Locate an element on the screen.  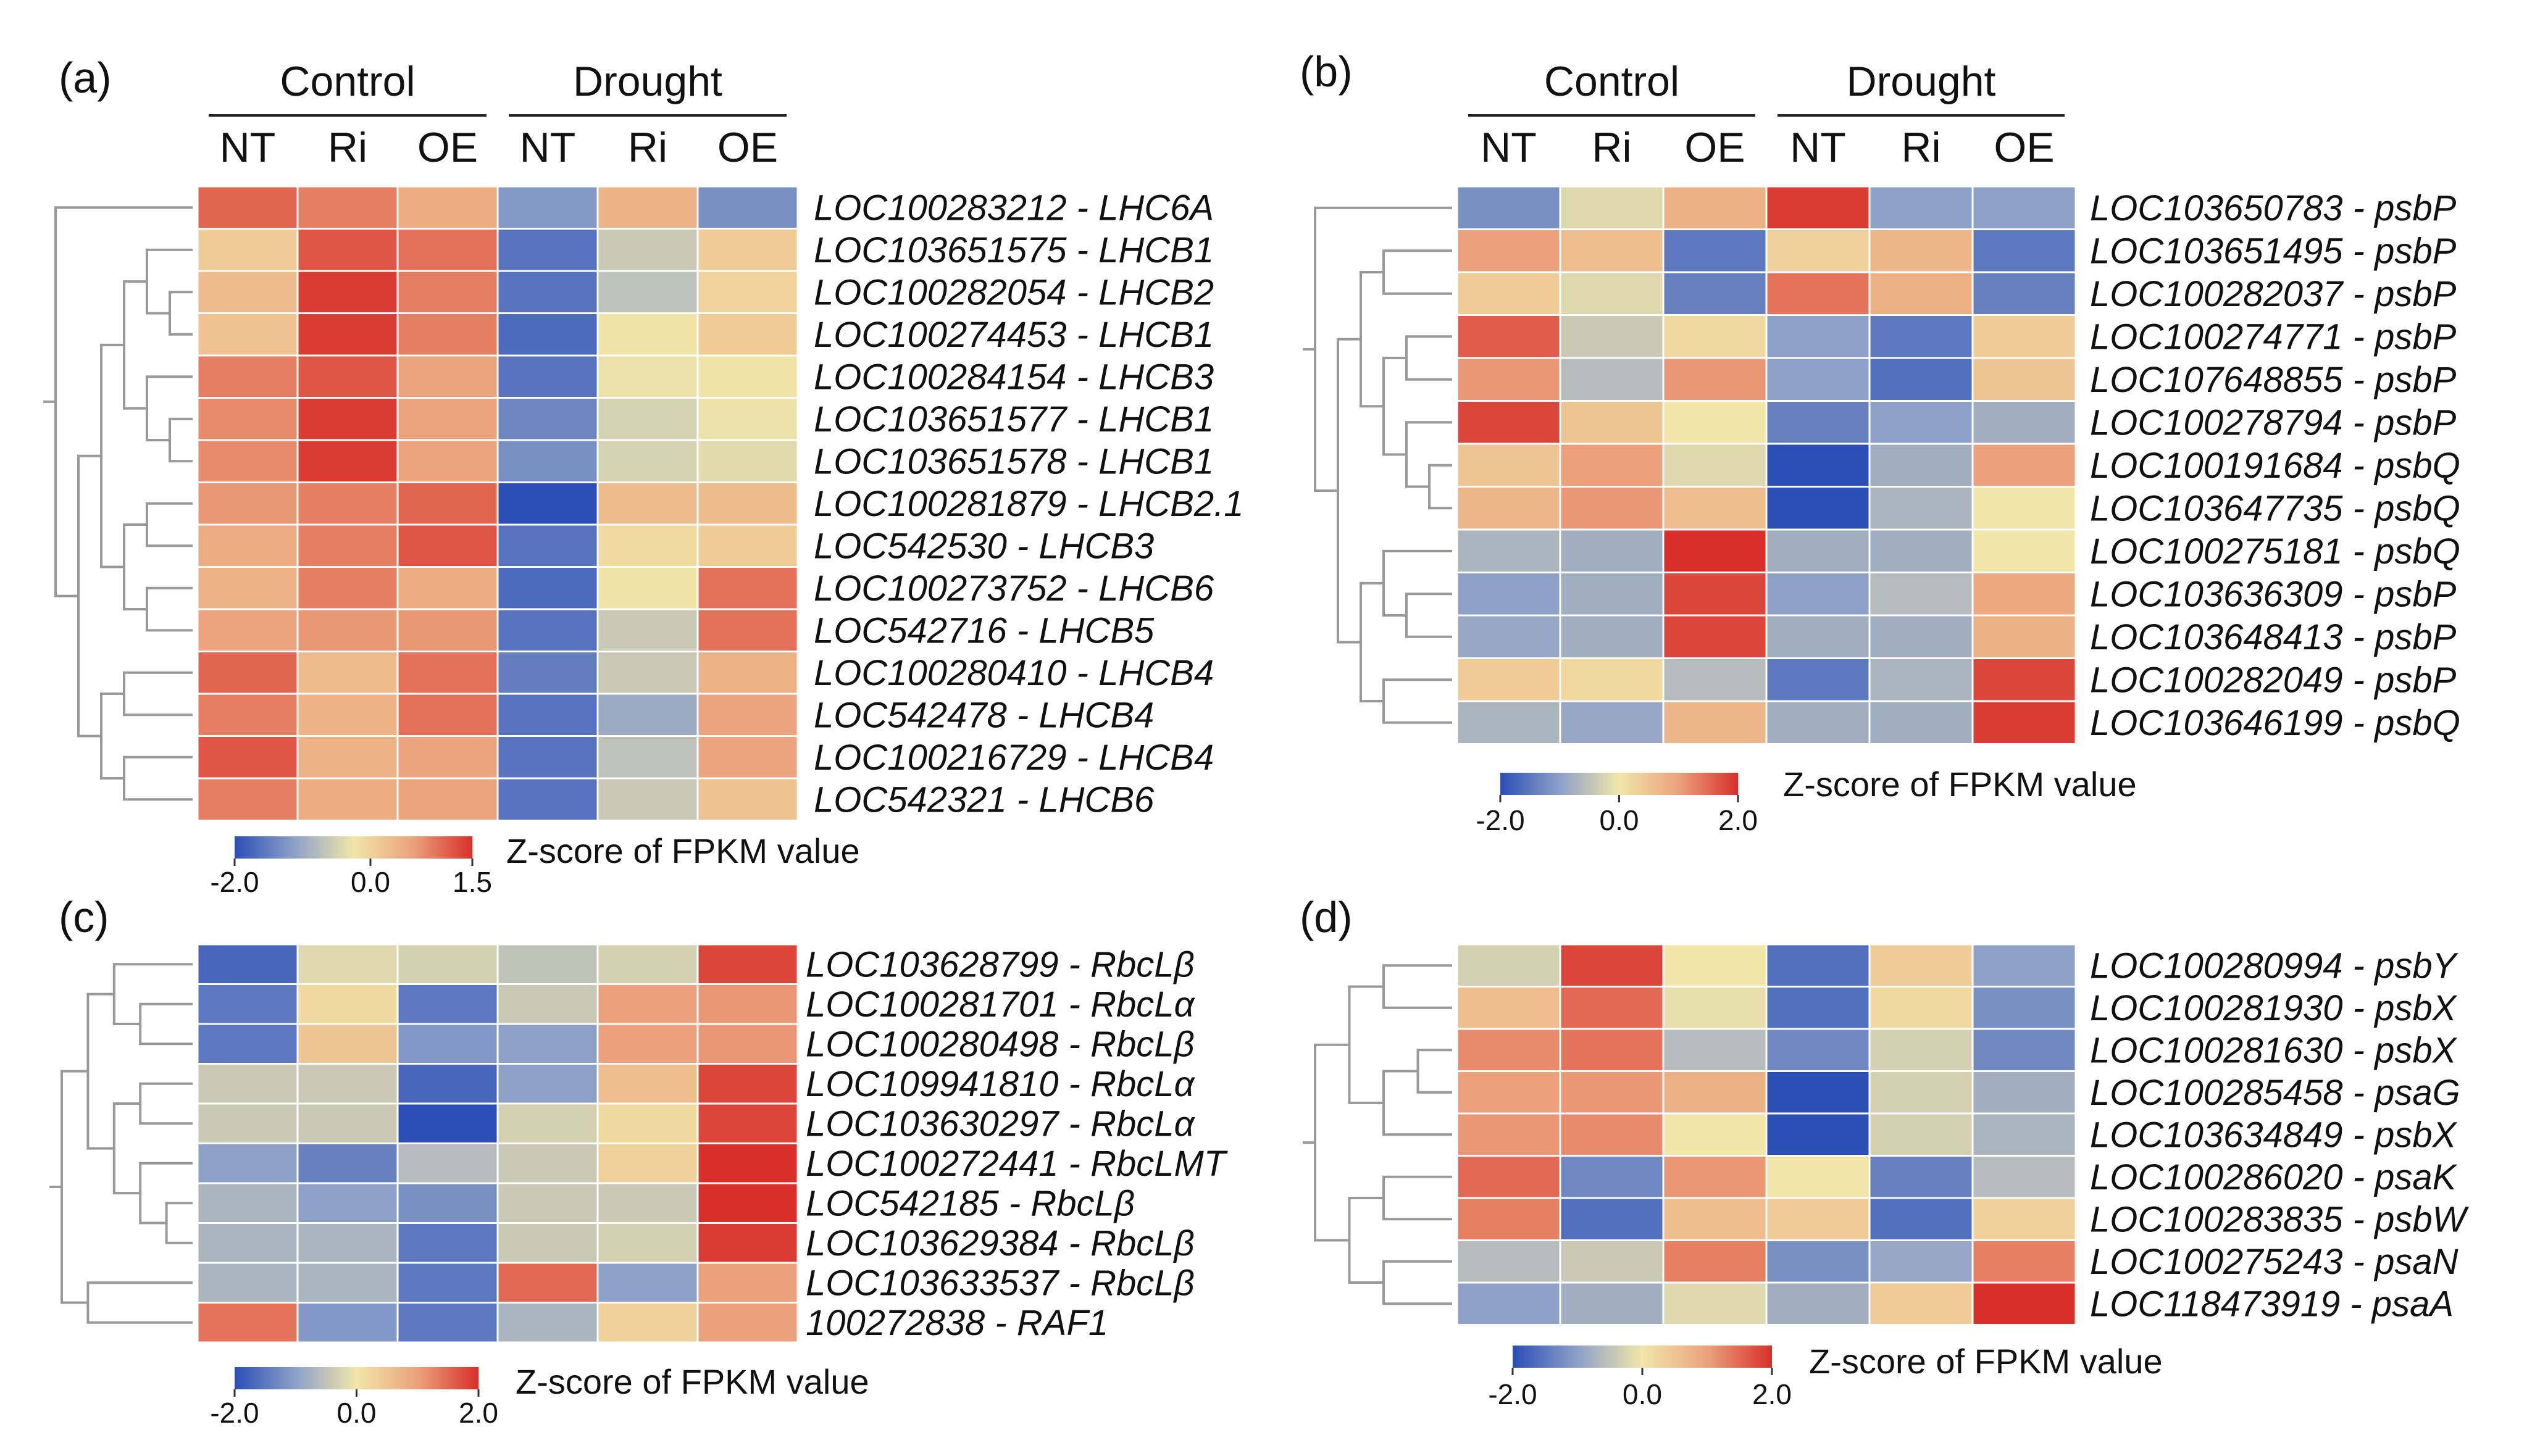
row-label: LOC103647735 - psbQ is located at coordinates (2275, 508).